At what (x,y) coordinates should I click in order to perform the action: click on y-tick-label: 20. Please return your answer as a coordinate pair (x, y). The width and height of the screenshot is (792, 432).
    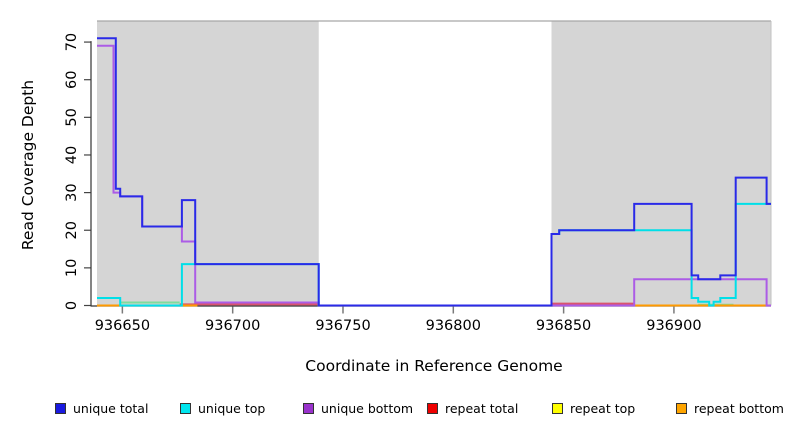
    Looking at the image, I should click on (72, 230).